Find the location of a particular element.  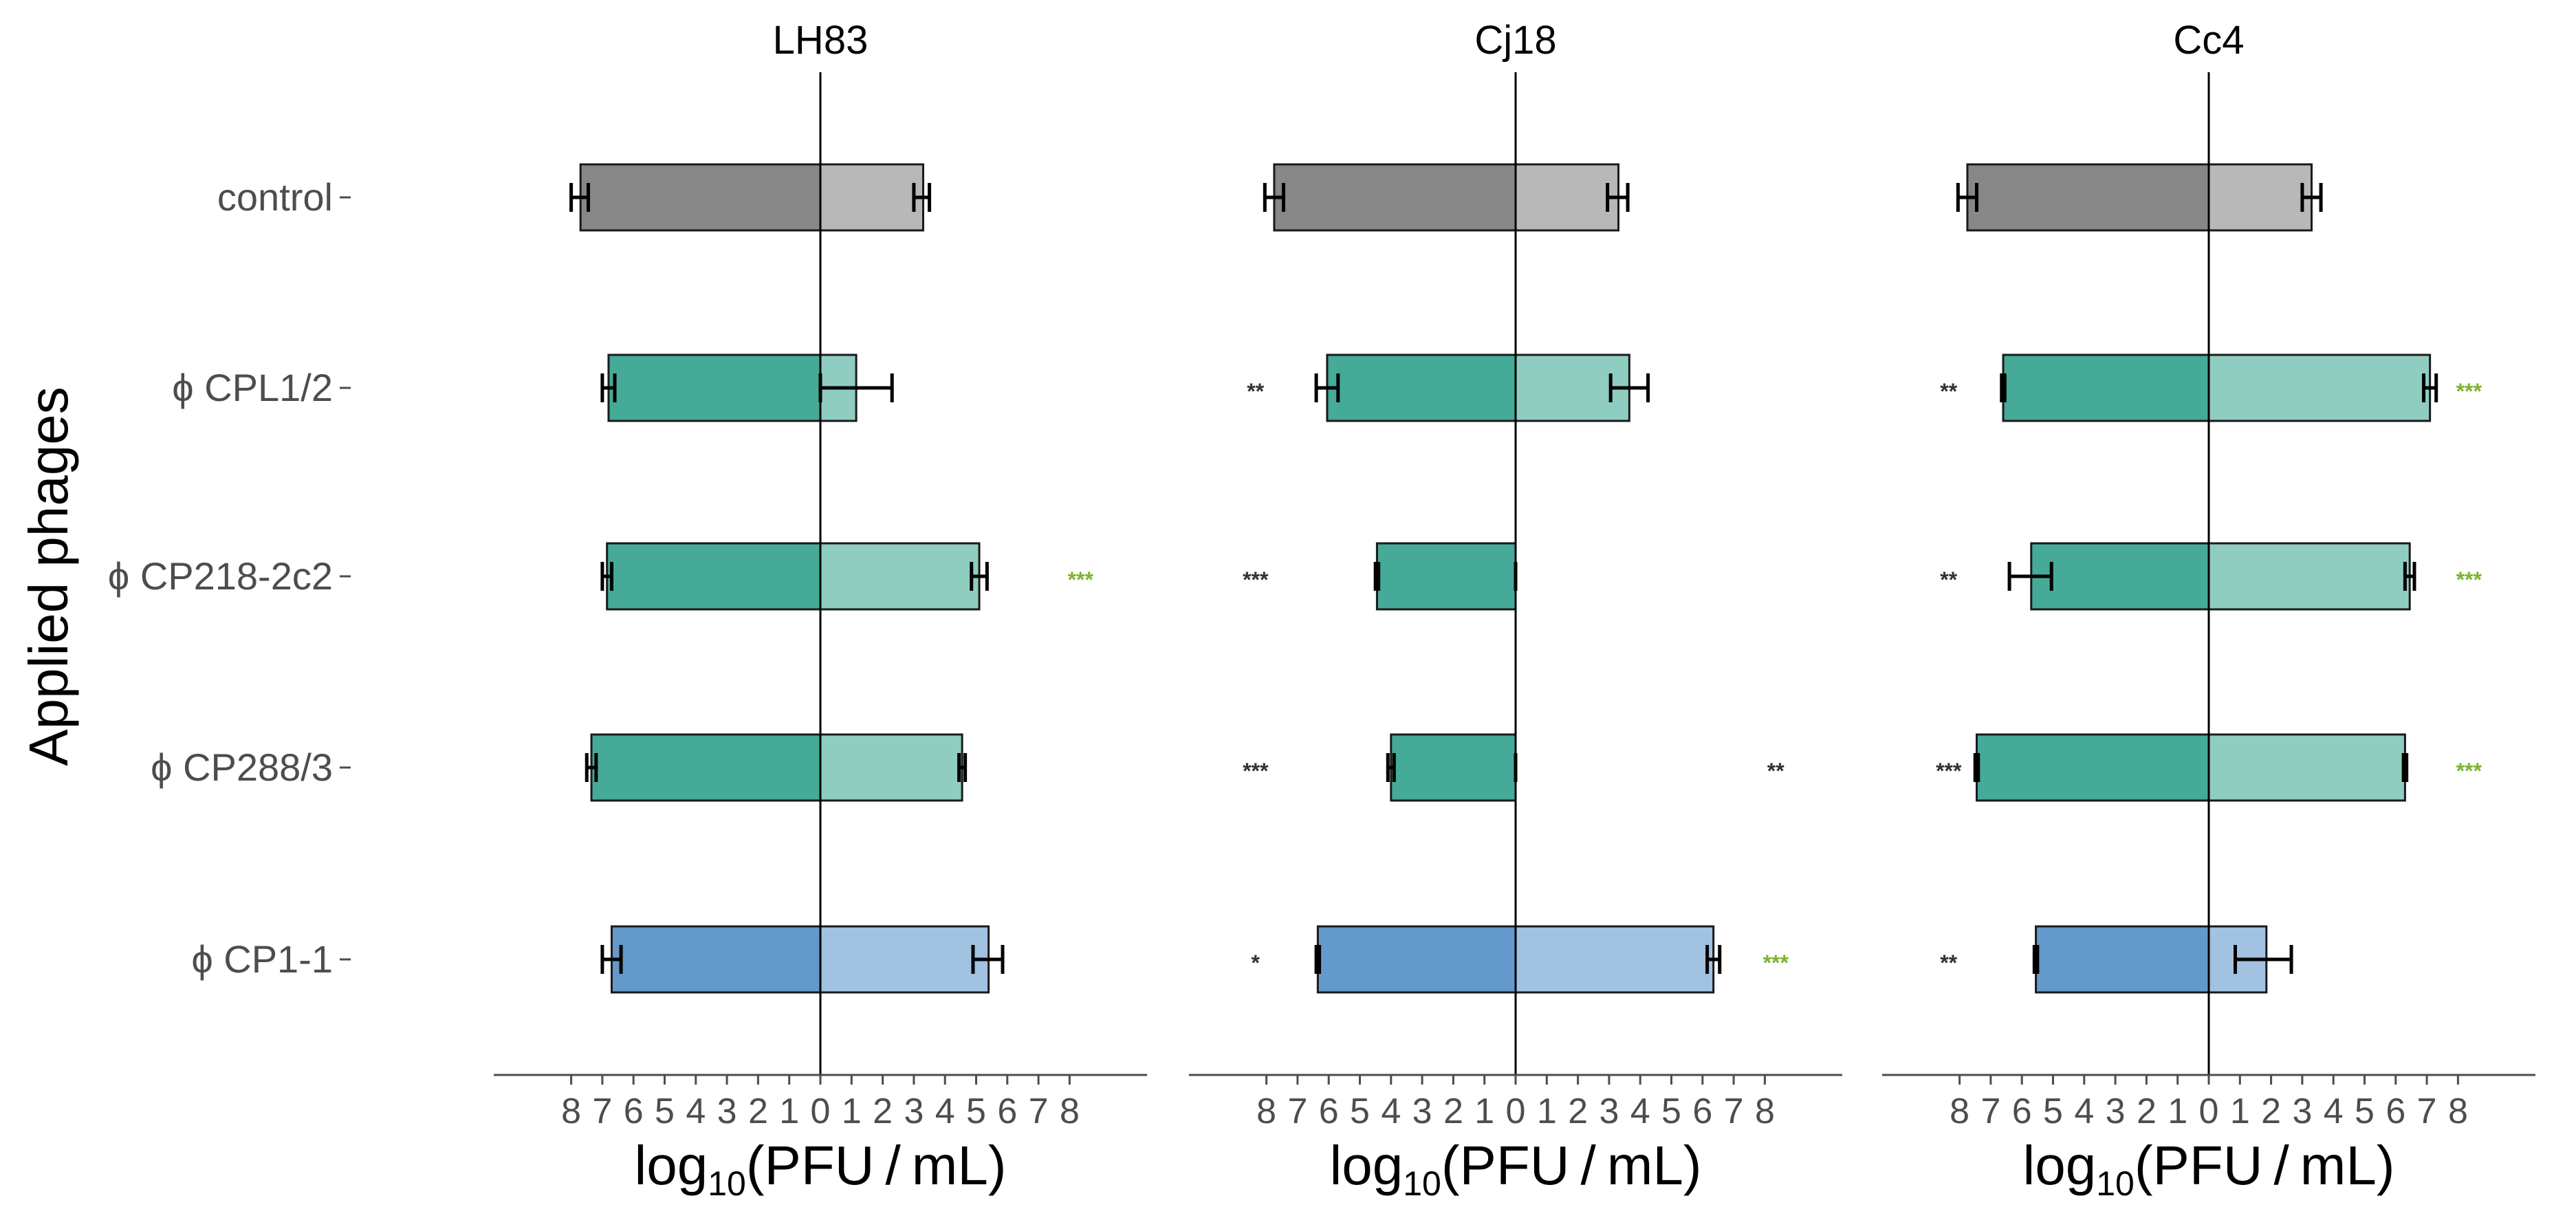

significance-left: ** is located at coordinates (1948, 391).